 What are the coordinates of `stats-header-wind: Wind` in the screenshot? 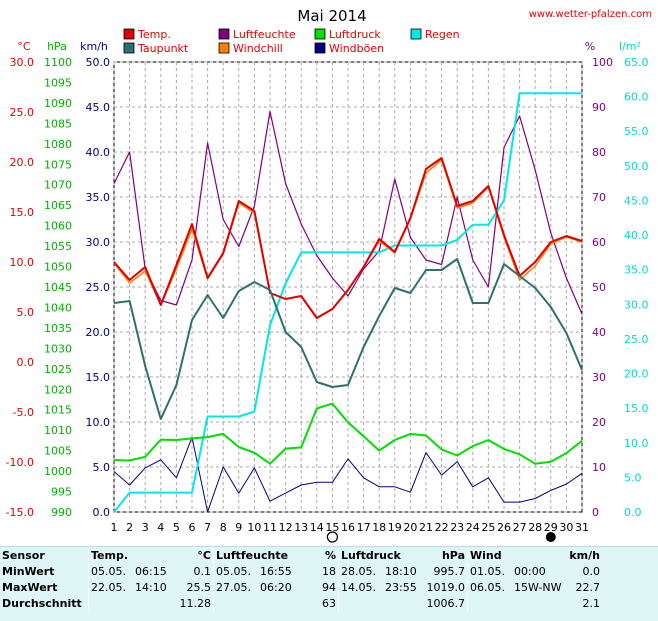 It's located at (515, 555).